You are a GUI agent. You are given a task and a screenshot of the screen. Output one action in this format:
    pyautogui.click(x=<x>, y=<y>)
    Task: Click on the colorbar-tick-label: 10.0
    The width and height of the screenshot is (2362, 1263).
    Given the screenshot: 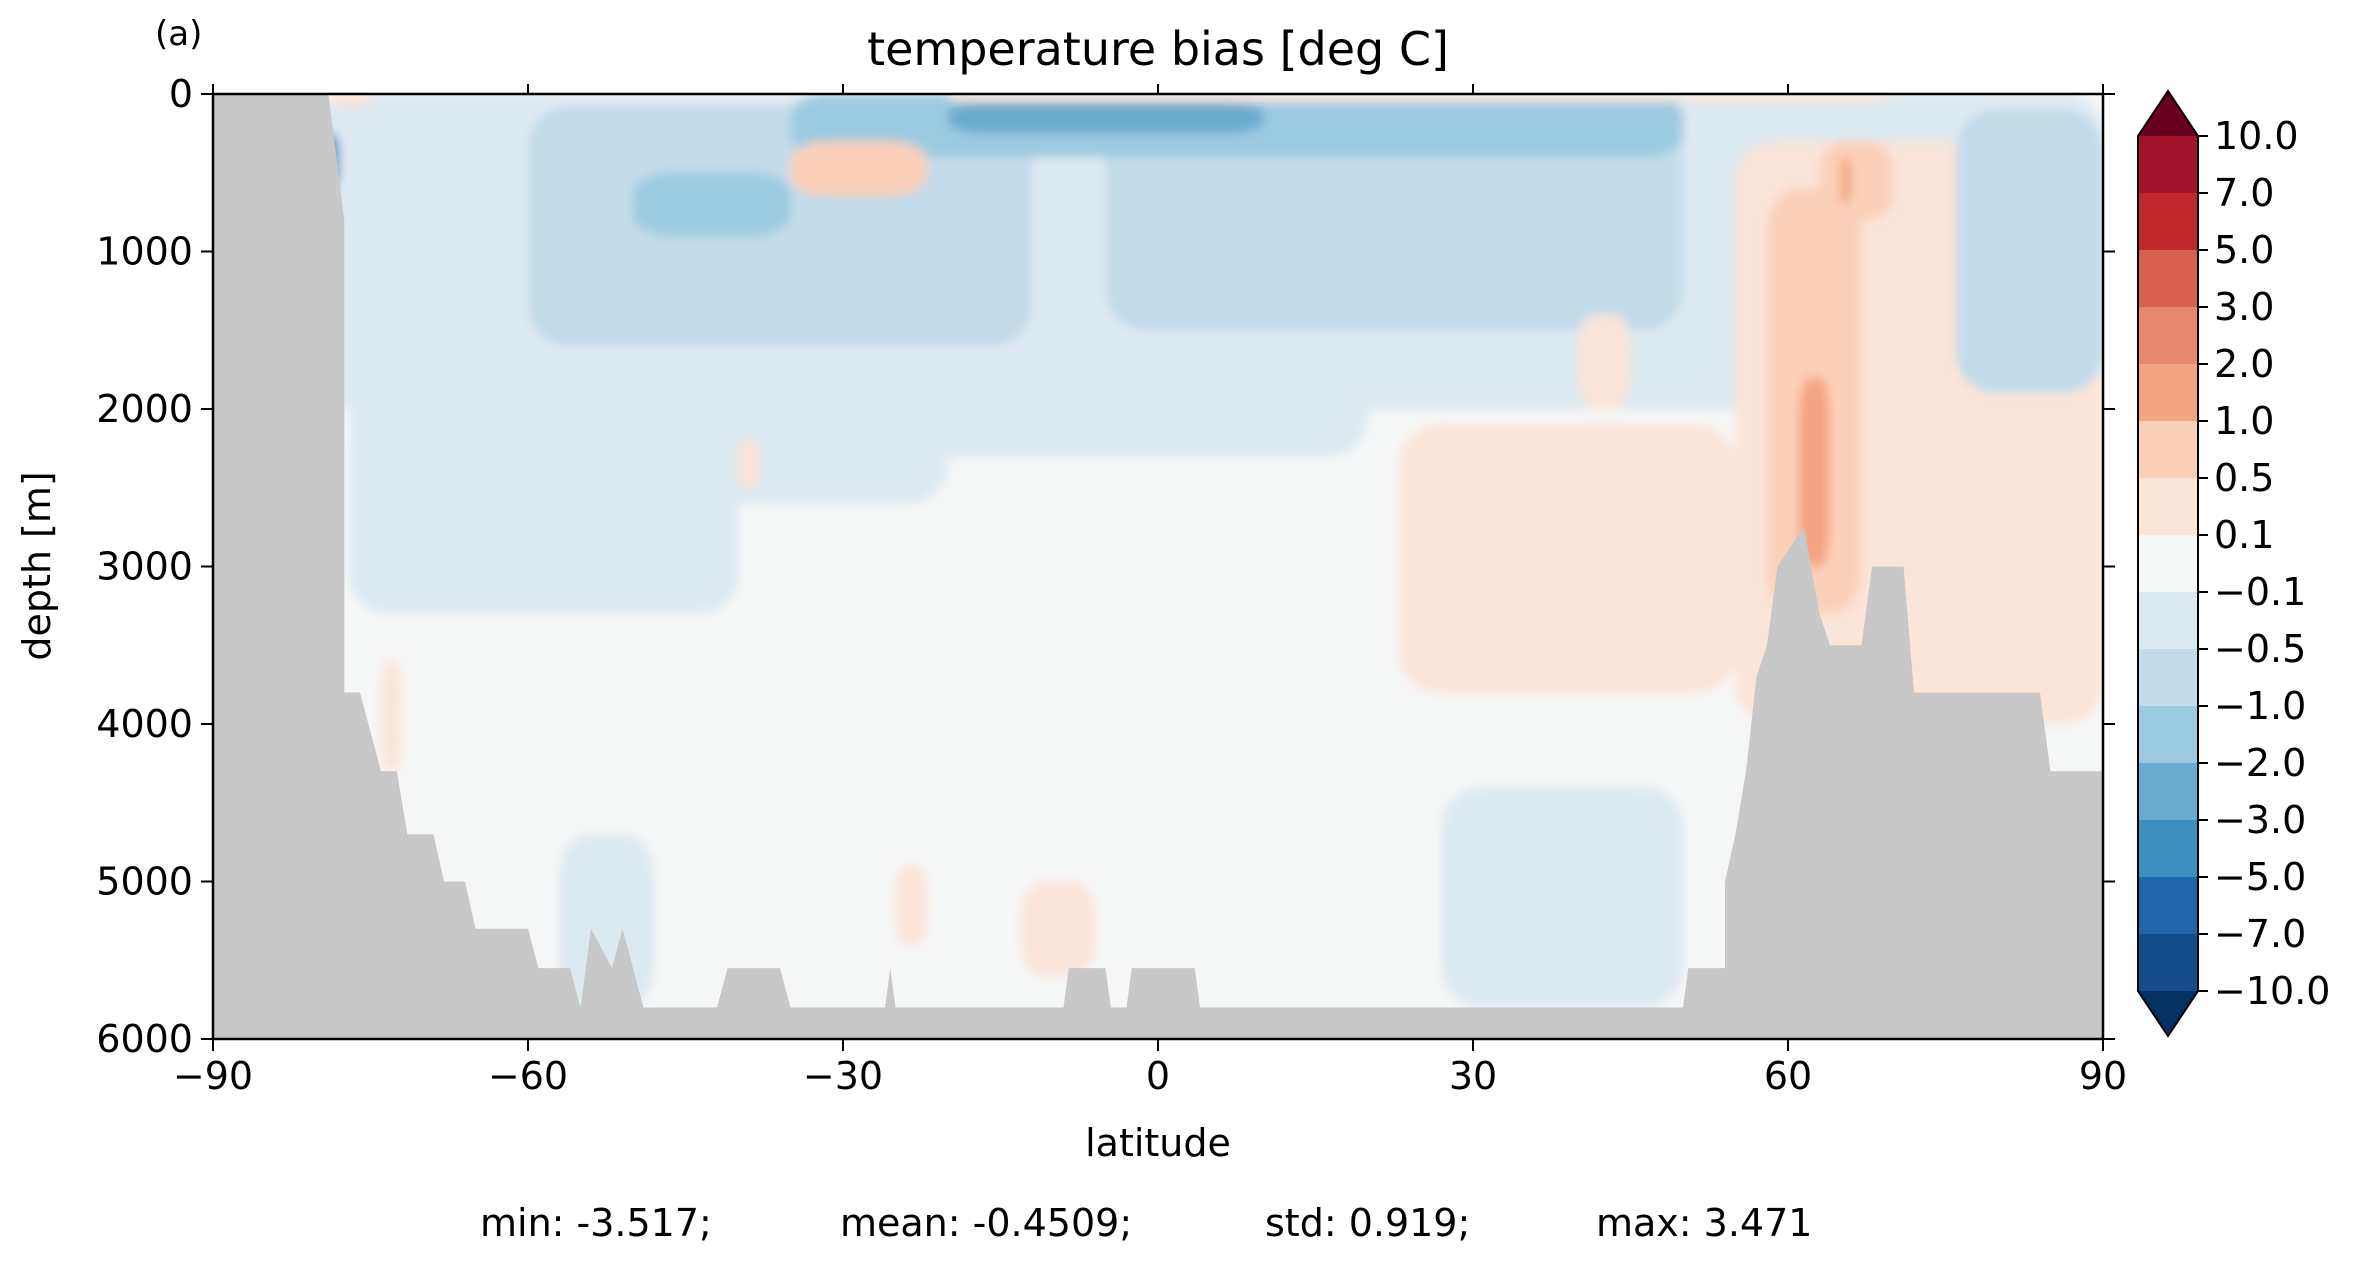 What is the action you would take?
    pyautogui.click(x=2256, y=136)
    